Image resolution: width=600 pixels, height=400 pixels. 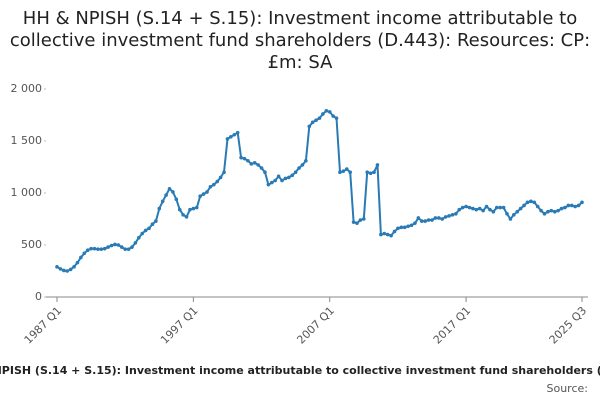 I want to click on x-tick-label: 2017 Q1, so click(x=452, y=325).